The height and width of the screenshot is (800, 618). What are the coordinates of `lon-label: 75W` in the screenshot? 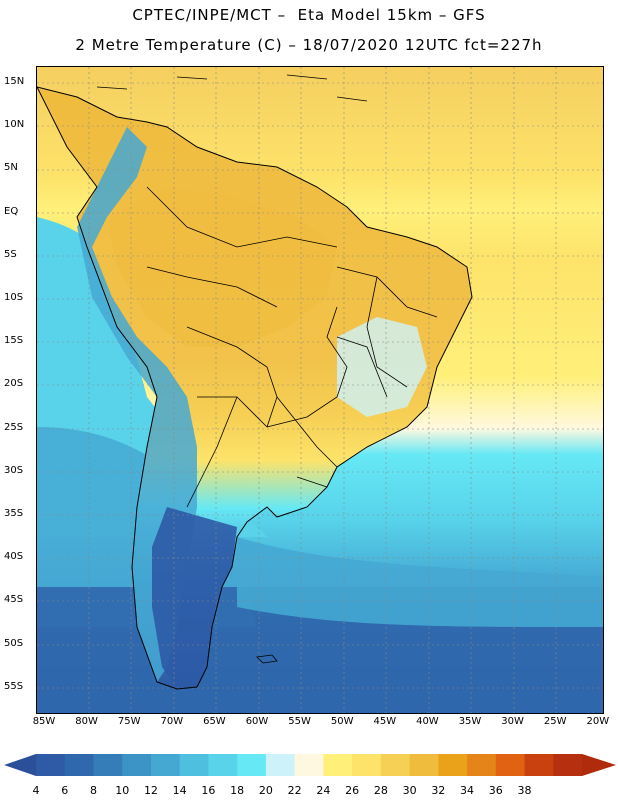 It's located at (129, 721).